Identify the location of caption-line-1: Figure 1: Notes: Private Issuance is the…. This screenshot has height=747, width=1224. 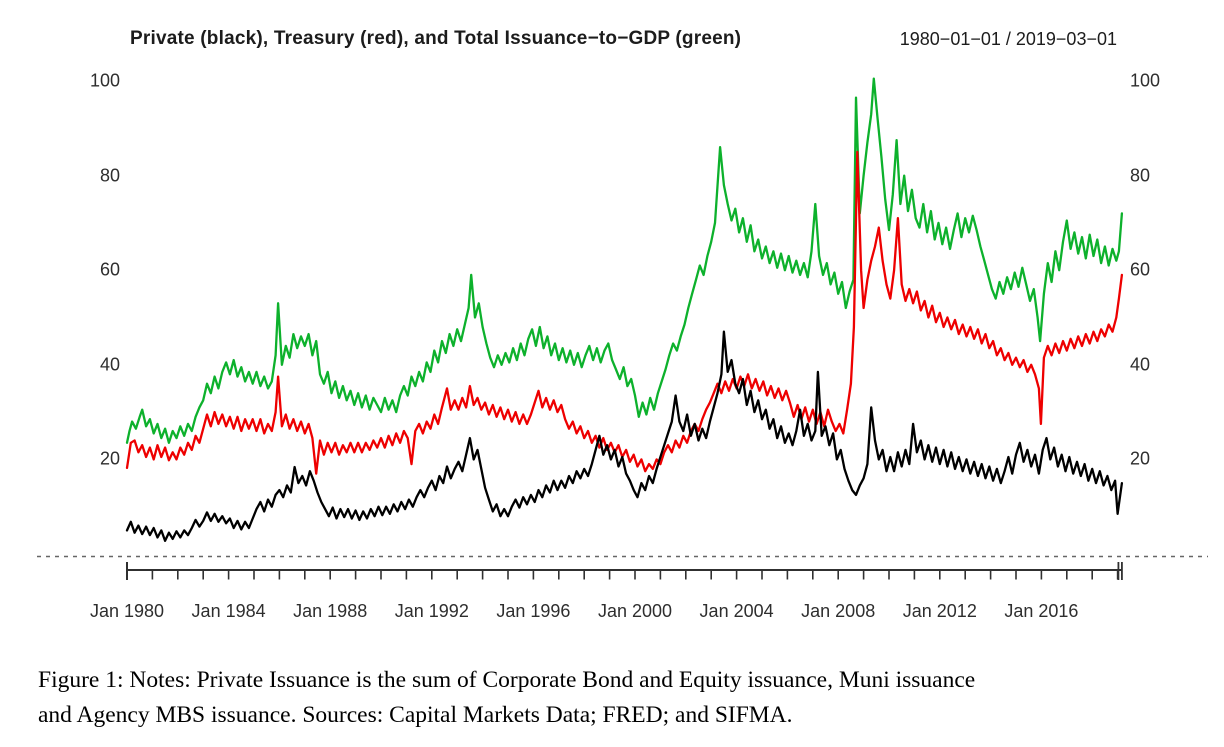
(507, 680).